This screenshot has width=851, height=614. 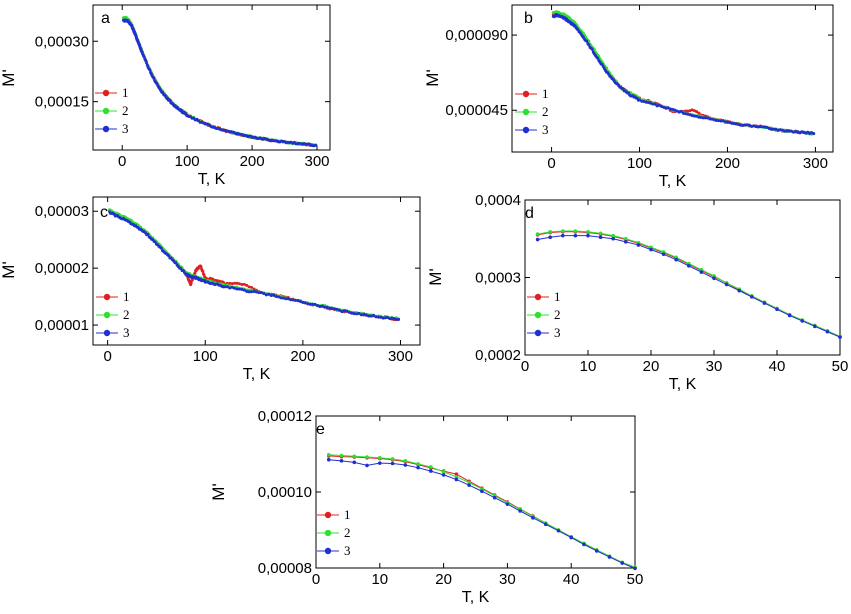 I want to click on y-tick-label: 0,0004, so click(x=498, y=200).